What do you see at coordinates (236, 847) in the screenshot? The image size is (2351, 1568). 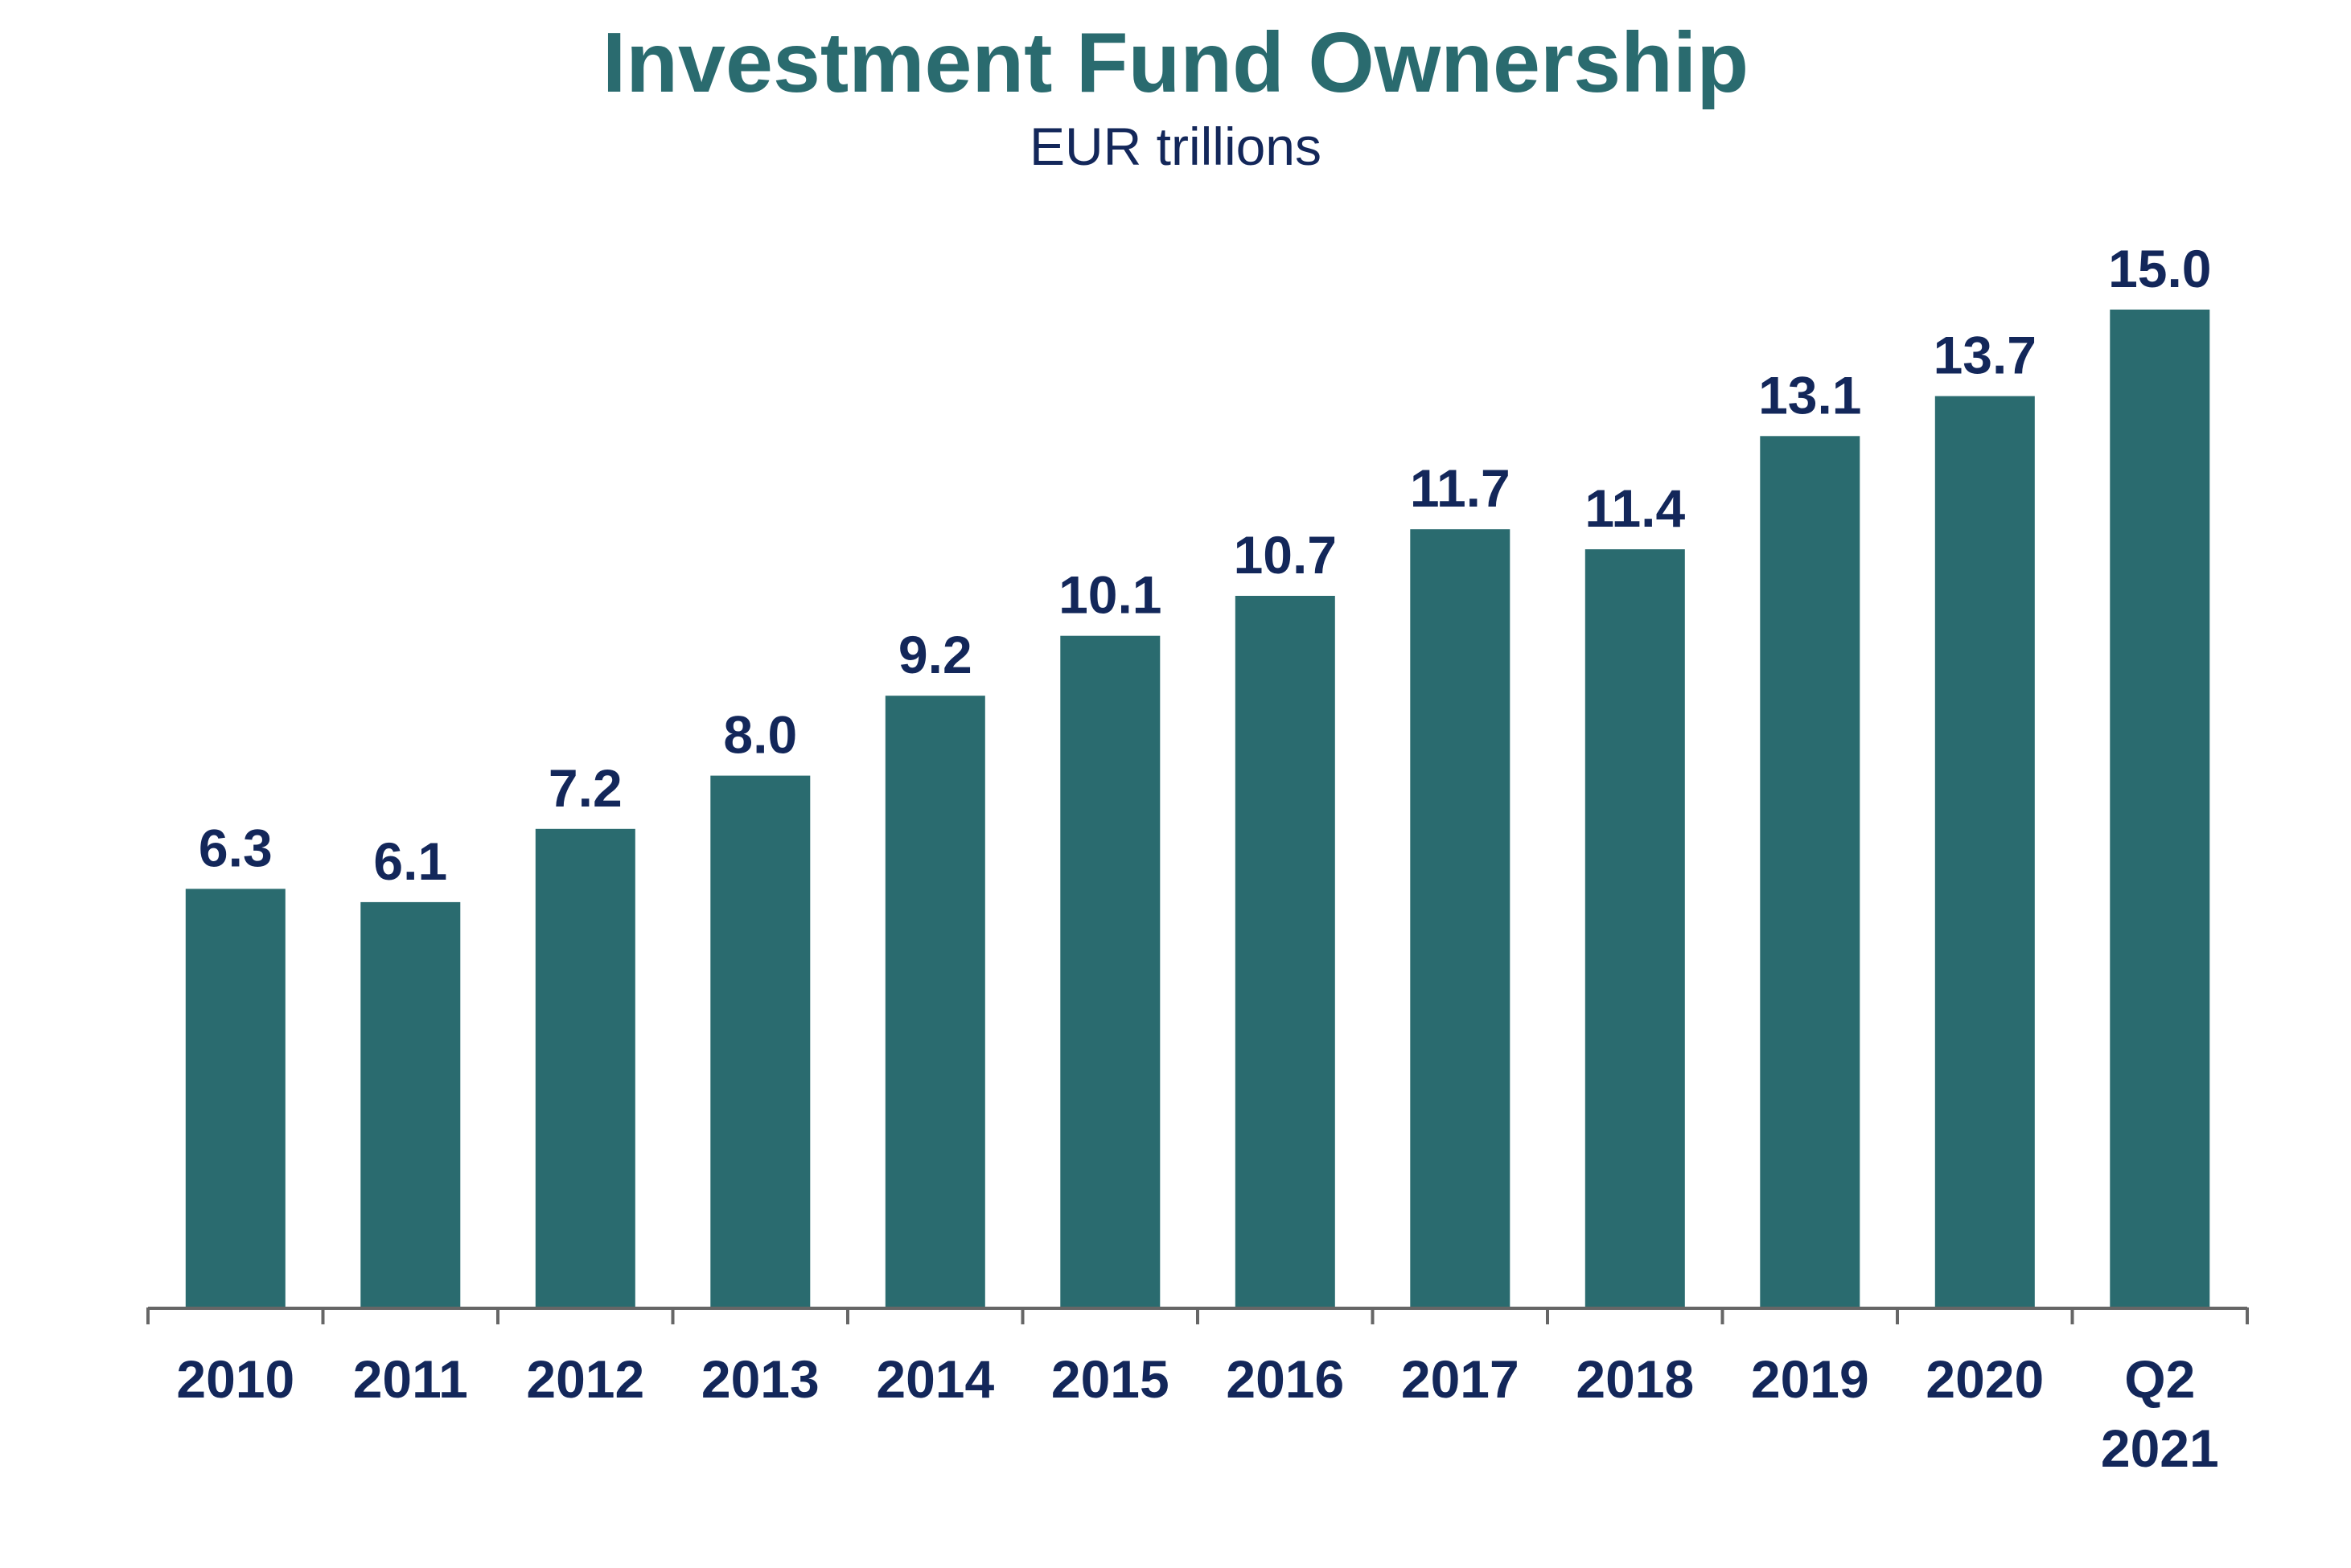 I see `data-label-0: 6.3` at bounding box center [236, 847].